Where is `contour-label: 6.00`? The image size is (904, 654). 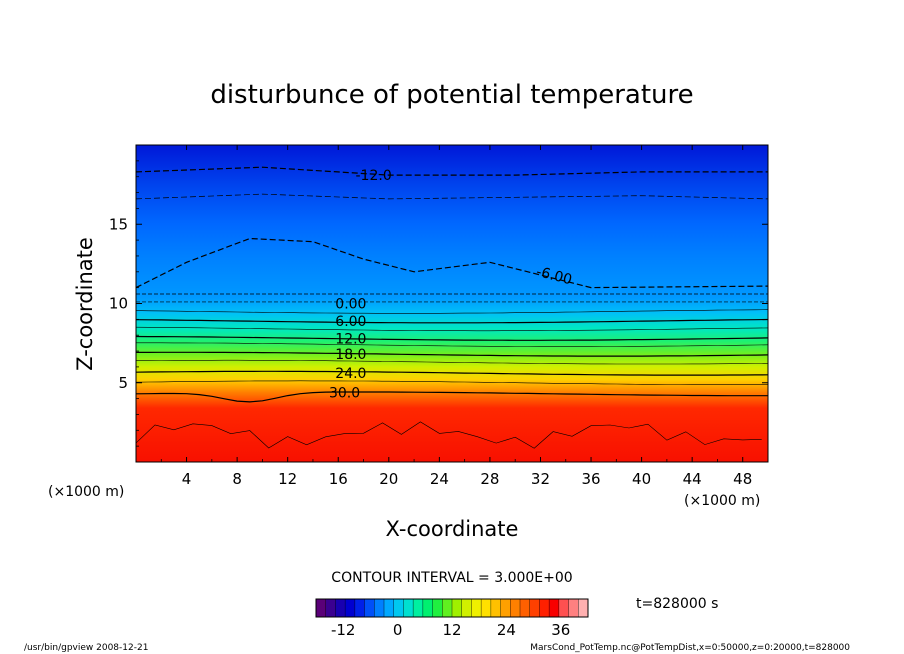 contour-label: 6.00 is located at coordinates (350, 322).